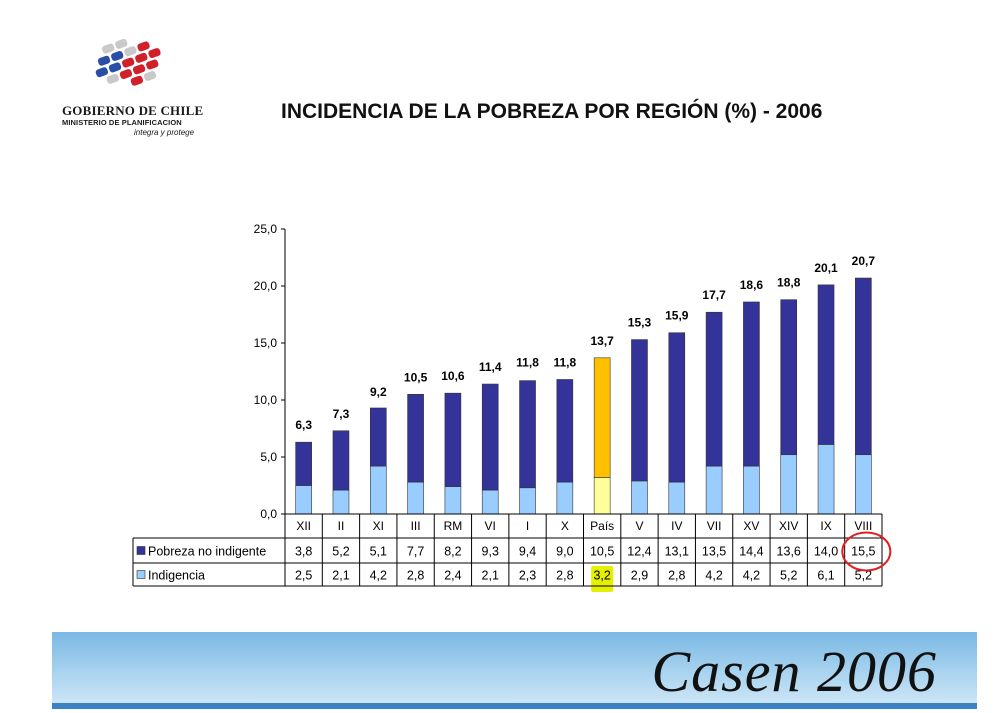 The image size is (995, 713). I want to click on category-label: XIV, so click(788, 526).